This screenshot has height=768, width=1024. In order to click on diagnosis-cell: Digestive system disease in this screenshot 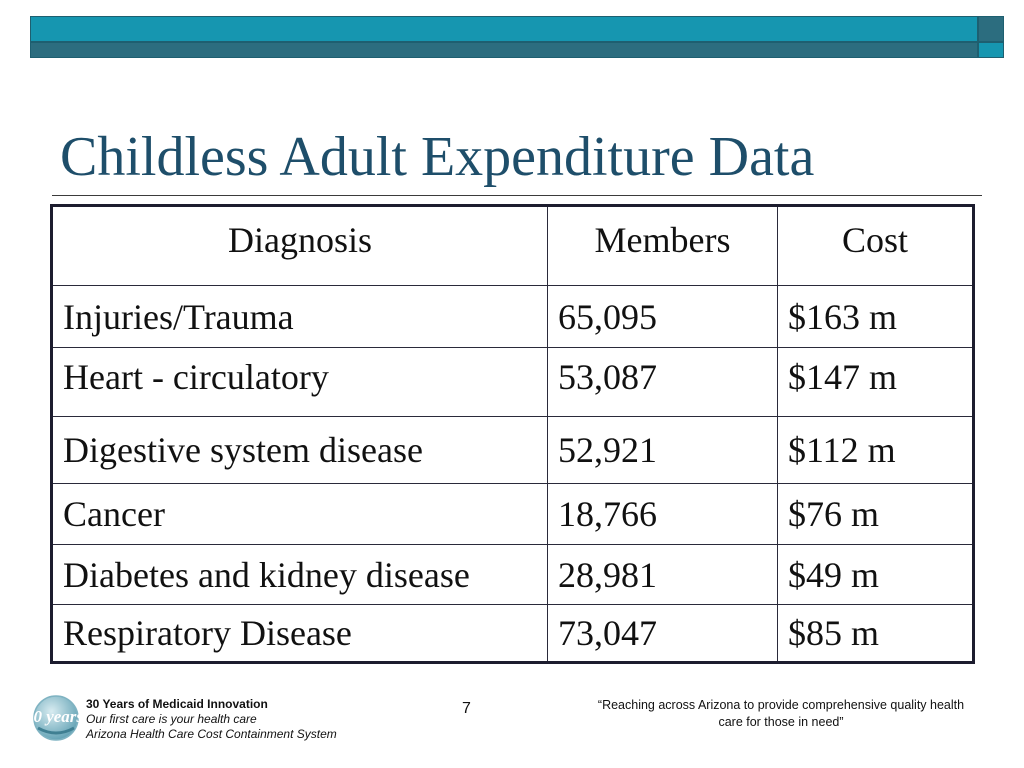, I will do `click(299, 450)`.